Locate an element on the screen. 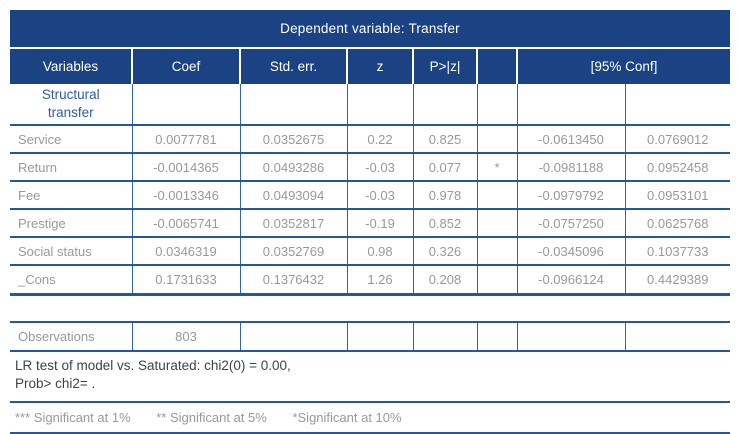 This screenshot has height=434, width=739. conf-high-cell: 0.0769012 is located at coordinates (677, 139).